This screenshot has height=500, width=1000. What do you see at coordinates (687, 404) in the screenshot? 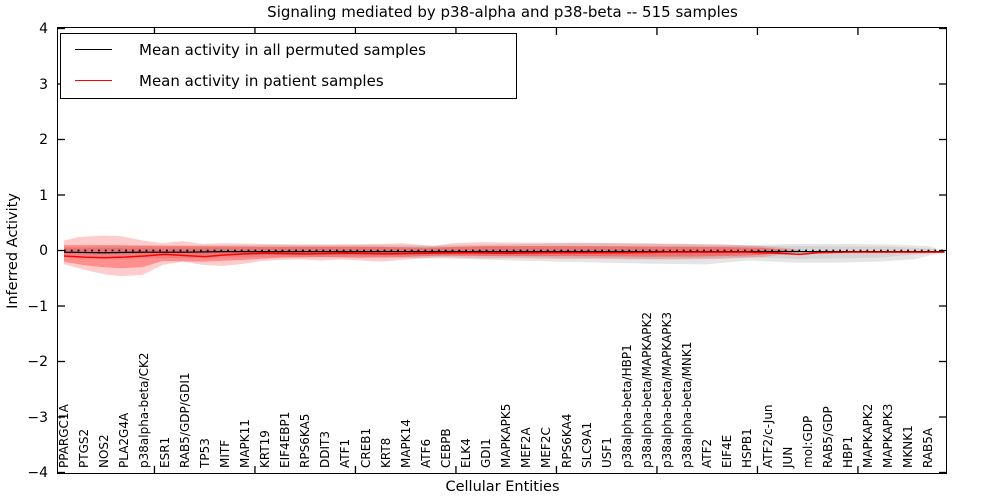
I see `x-category-label: p38alpha-beta/MNK1` at bounding box center [687, 404].